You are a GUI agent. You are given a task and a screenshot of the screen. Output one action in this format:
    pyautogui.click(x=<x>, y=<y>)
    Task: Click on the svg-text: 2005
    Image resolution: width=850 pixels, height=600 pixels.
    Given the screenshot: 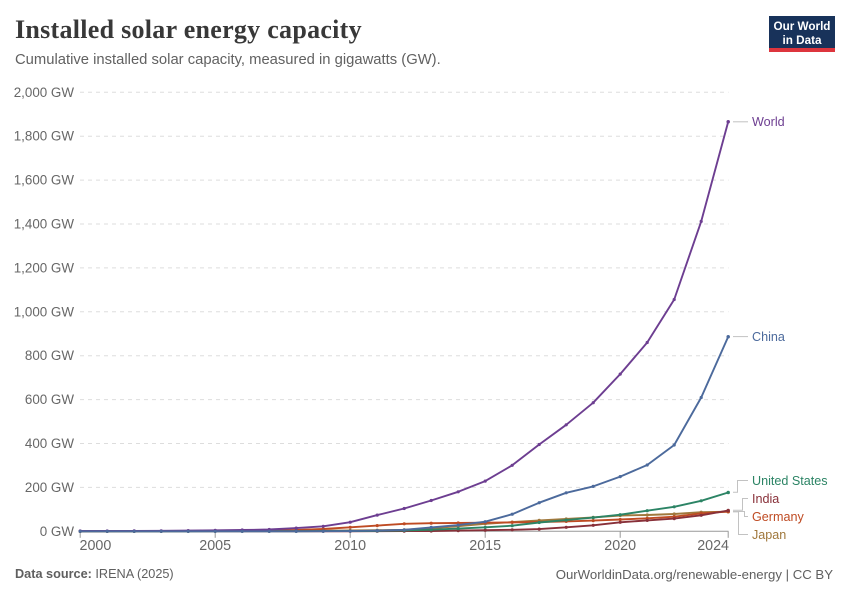 What is the action you would take?
    pyautogui.click(x=215, y=546)
    